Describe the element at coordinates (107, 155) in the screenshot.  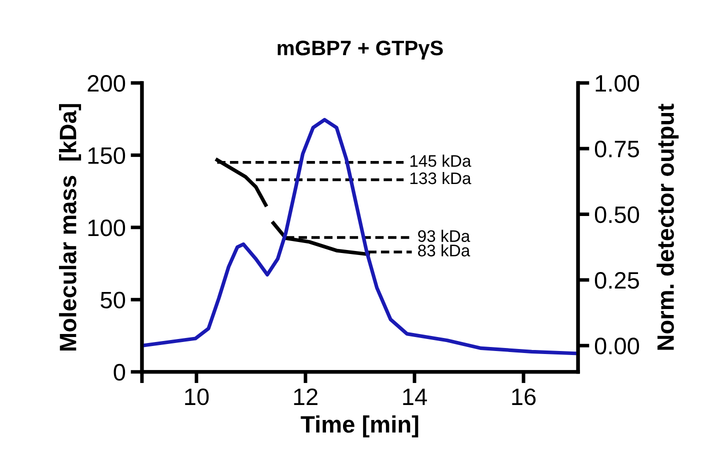
I see `y-tick-label: 150` at that location.